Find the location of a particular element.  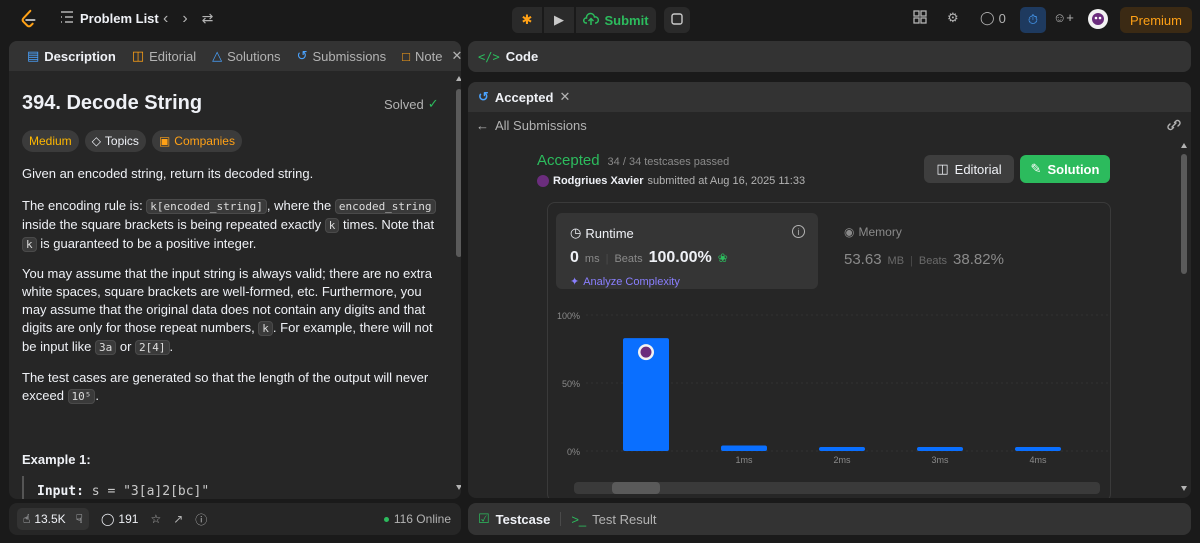

x-tick-label: 3ms is located at coordinates (940, 460).